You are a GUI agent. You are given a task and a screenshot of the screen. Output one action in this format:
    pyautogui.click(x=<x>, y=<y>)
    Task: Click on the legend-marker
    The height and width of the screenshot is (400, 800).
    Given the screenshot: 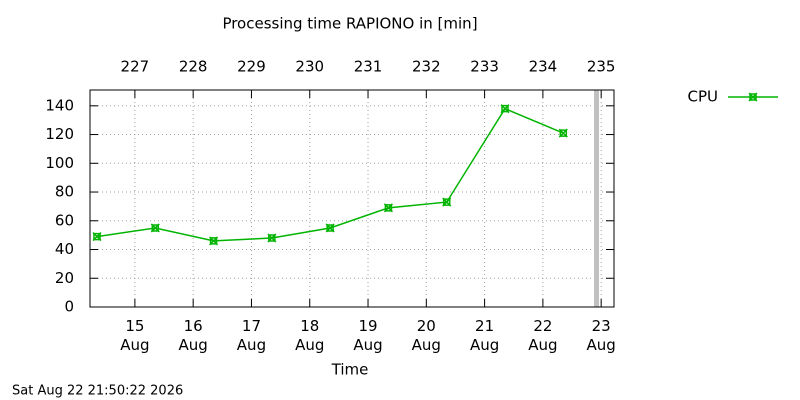 What is the action you would take?
    pyautogui.click(x=753, y=97)
    